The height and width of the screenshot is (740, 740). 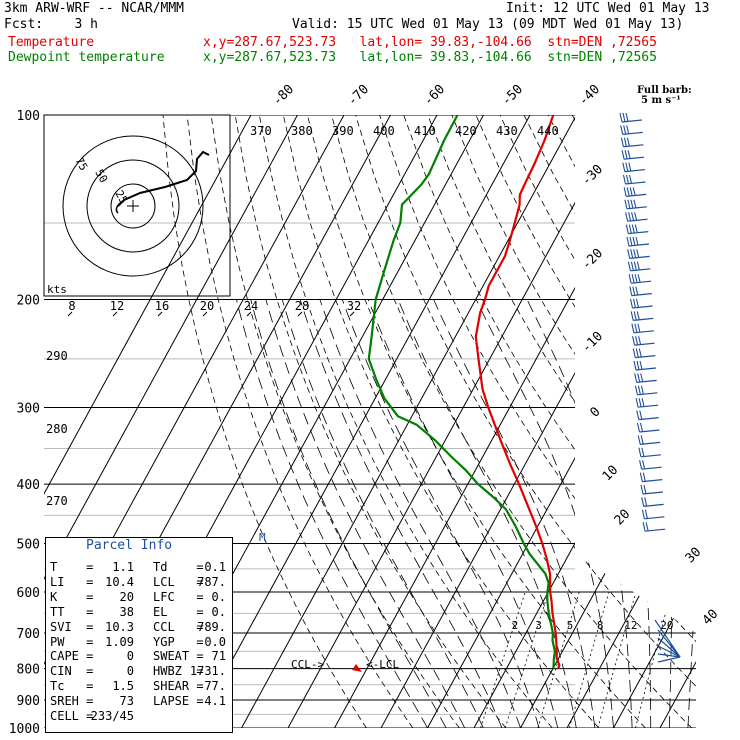 I want to click on wind-barb-low, so click(x=669, y=647).